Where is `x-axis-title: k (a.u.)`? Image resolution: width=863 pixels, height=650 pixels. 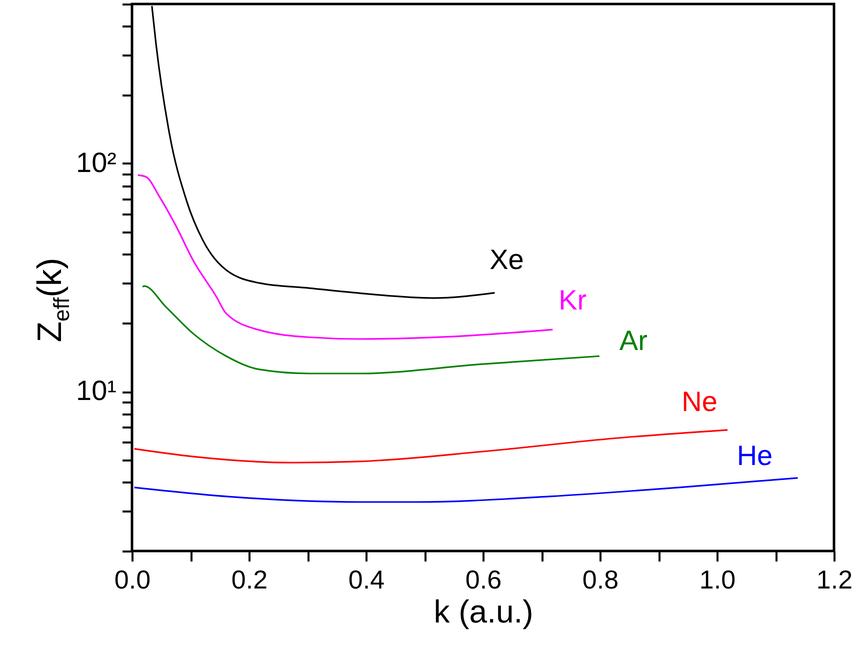 x-axis-title: k (a.u.) is located at coordinates (484, 612).